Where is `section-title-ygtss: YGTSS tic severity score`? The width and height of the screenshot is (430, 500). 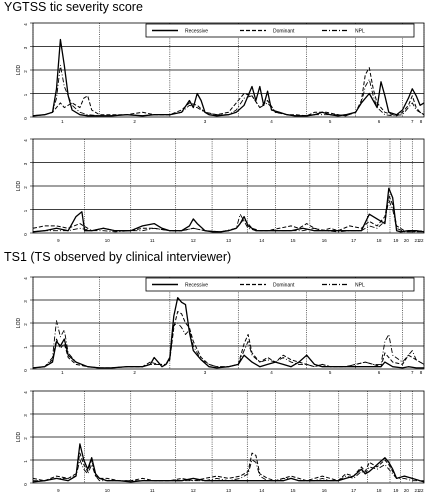
section-title-ygtss: YGTSS tic severity score is located at coordinates (73, 7).